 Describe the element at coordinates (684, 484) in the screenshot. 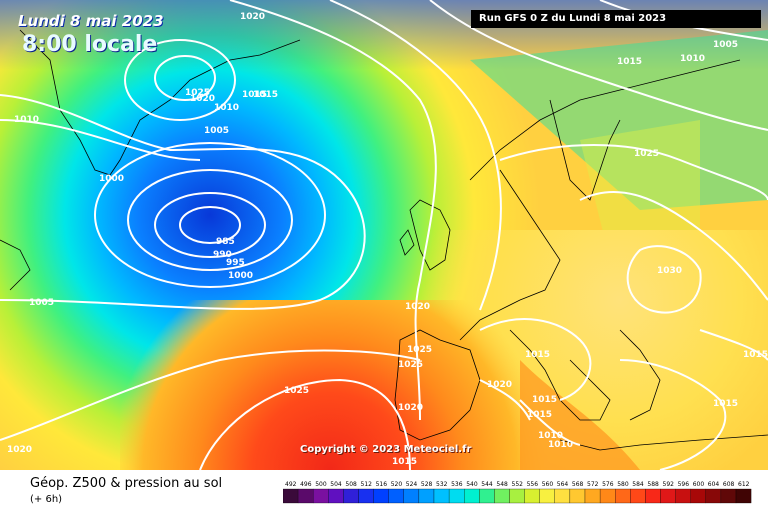

I see `legend-tick-label: 596` at that location.